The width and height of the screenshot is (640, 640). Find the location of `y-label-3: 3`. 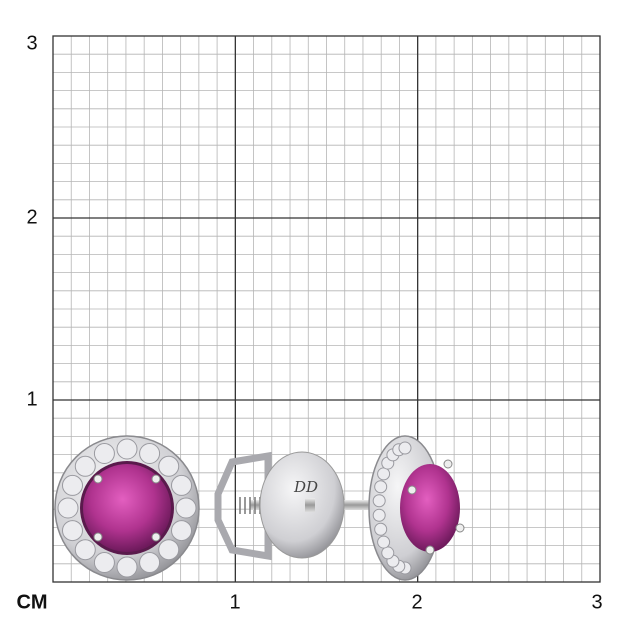

y-label-3: 3 is located at coordinates (32, 43).